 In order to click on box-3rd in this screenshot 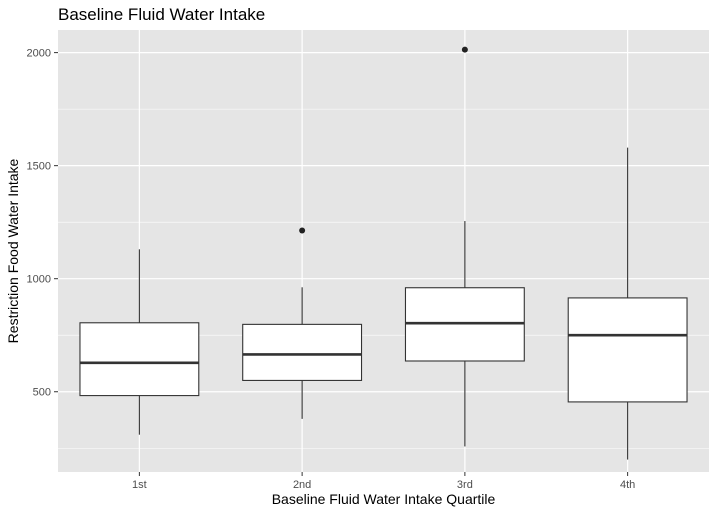, I will do `click(464, 246)`.